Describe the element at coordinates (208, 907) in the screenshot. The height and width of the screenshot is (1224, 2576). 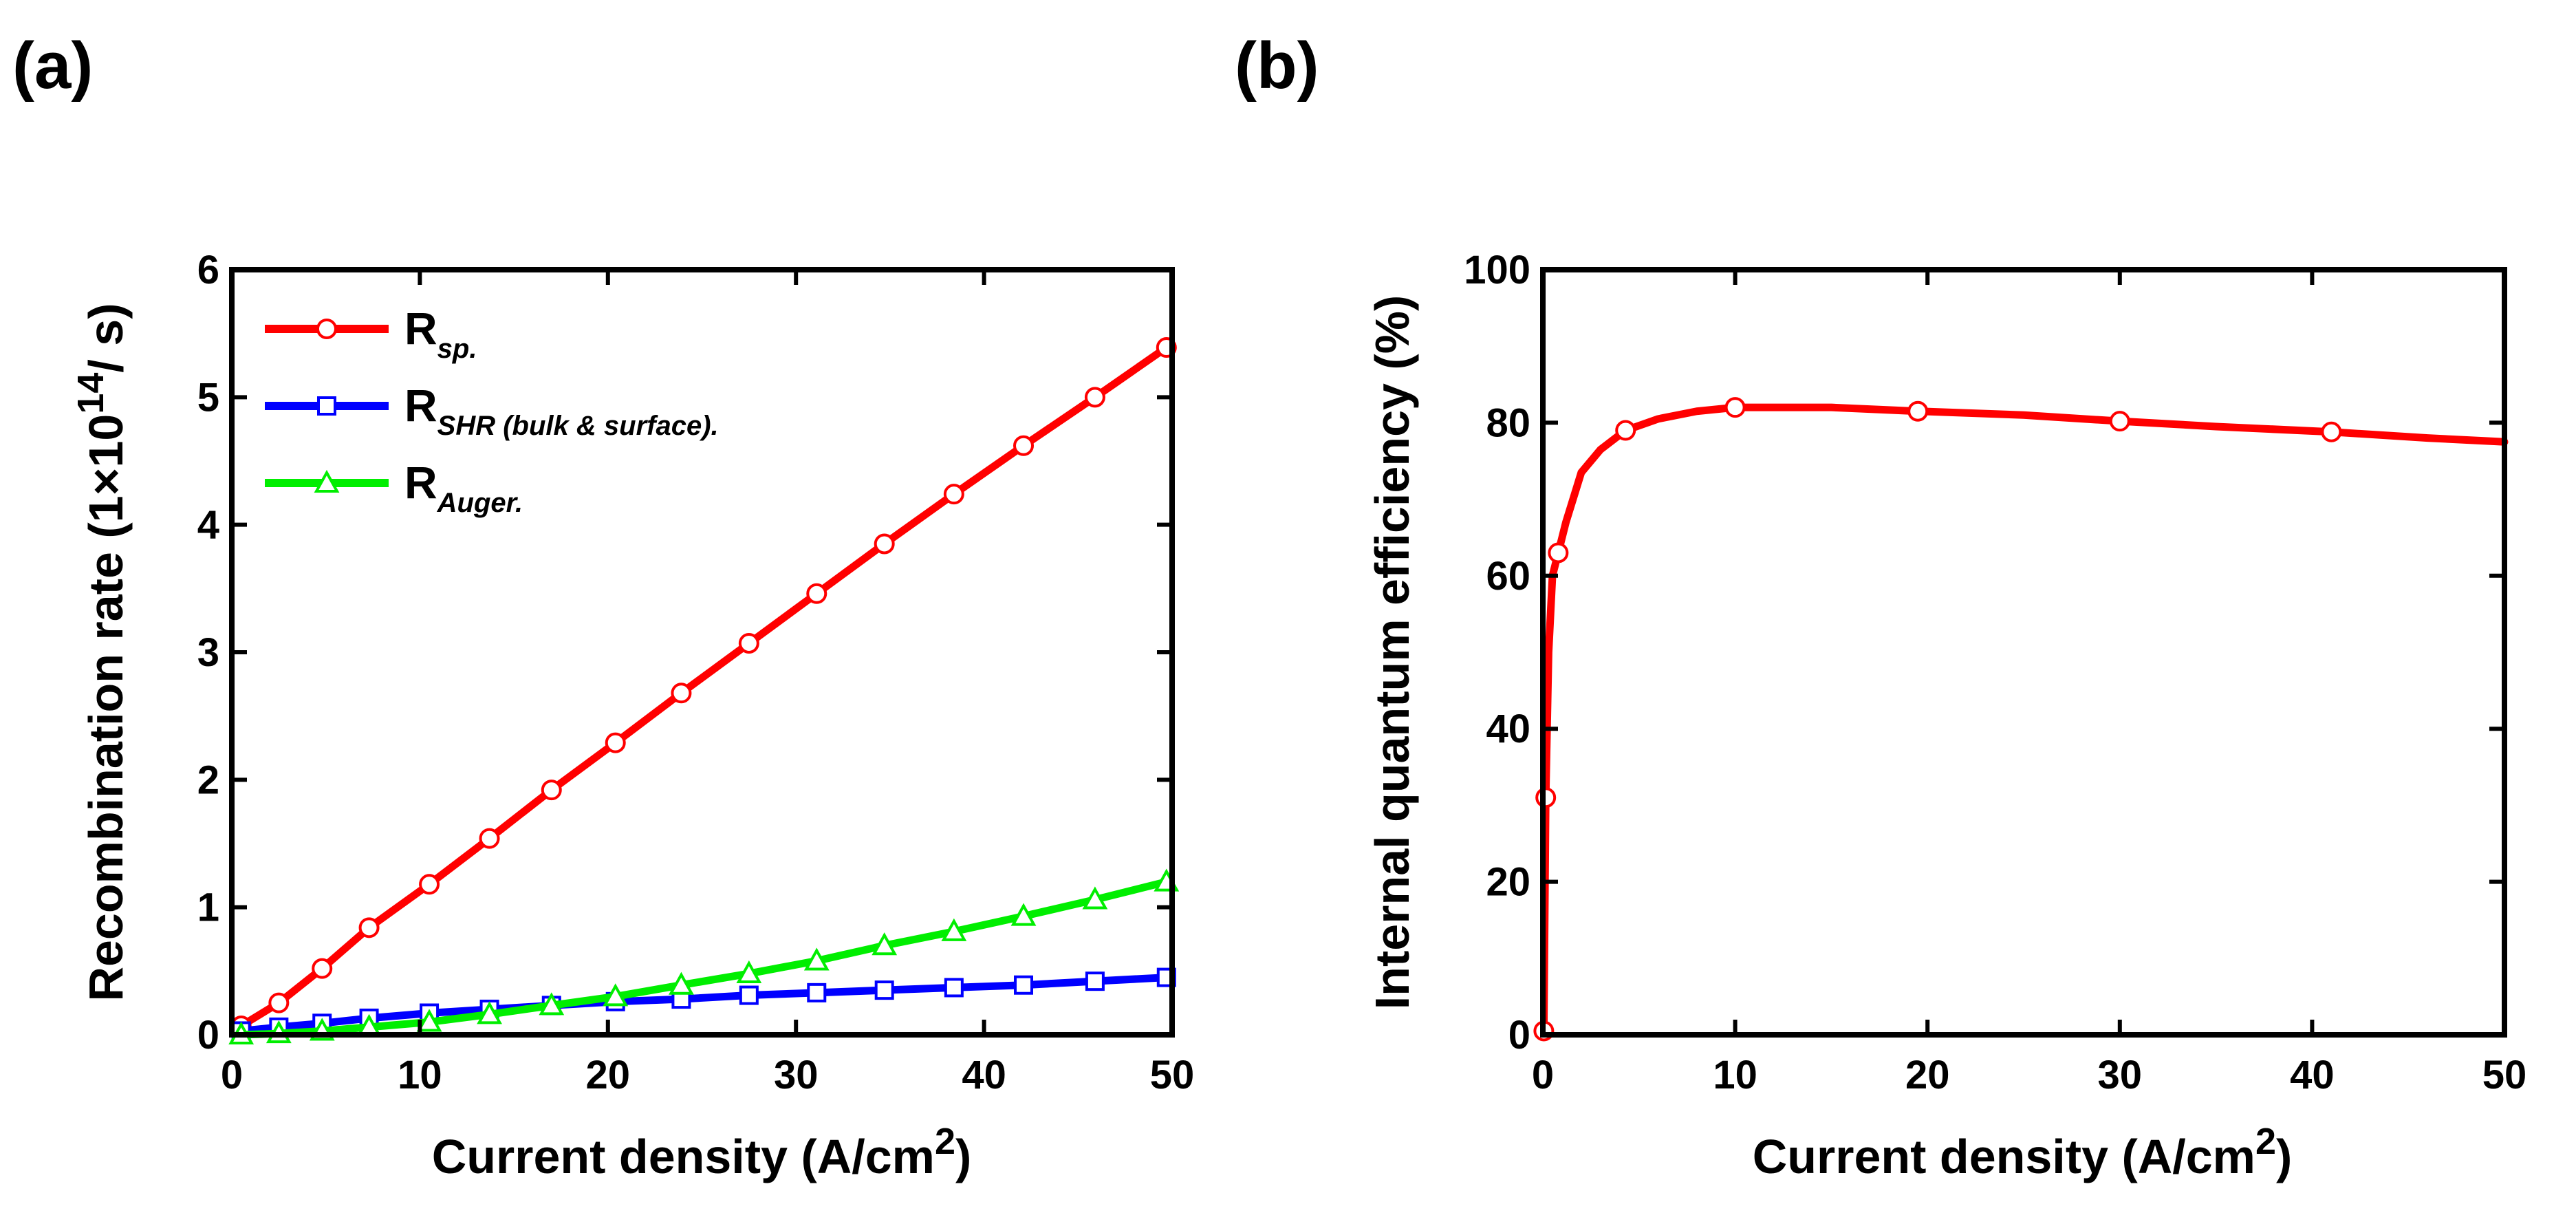
I see `chart-a-ytick-label: 1` at that location.